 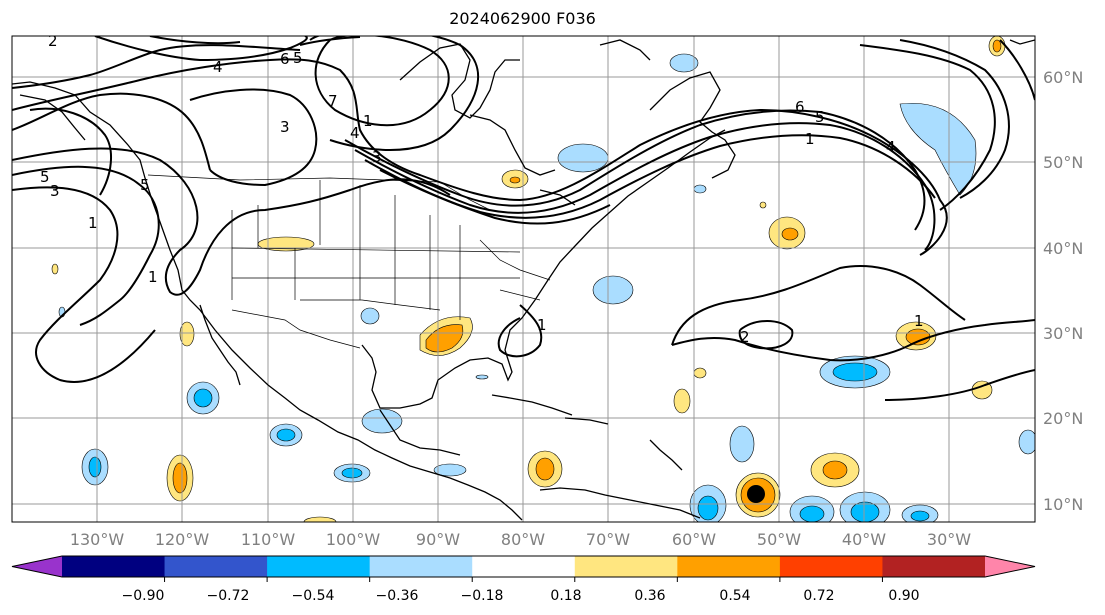 I want to click on svg-text: 90°W, so click(x=438, y=539).